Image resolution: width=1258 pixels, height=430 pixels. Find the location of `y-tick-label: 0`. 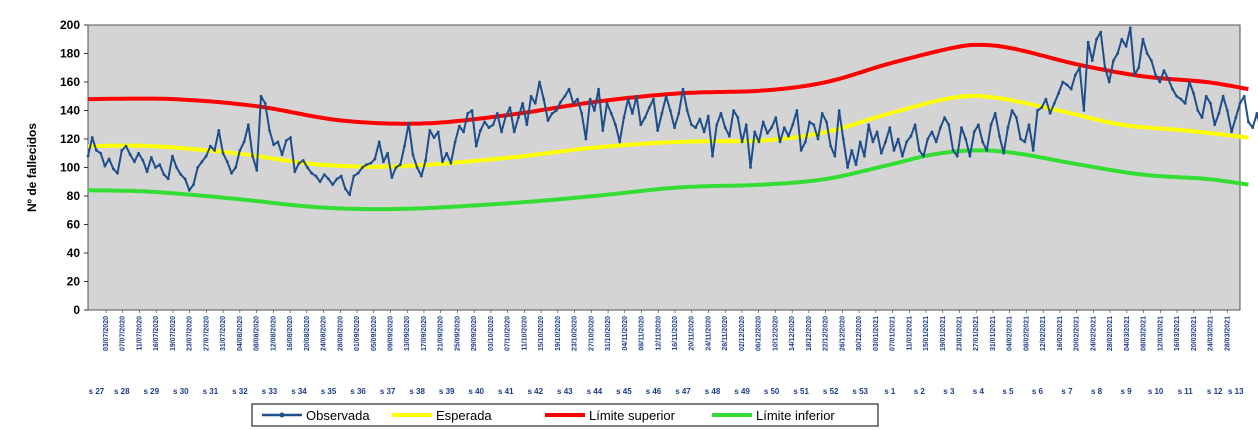

y-tick-label: 0 is located at coordinates (76, 310).